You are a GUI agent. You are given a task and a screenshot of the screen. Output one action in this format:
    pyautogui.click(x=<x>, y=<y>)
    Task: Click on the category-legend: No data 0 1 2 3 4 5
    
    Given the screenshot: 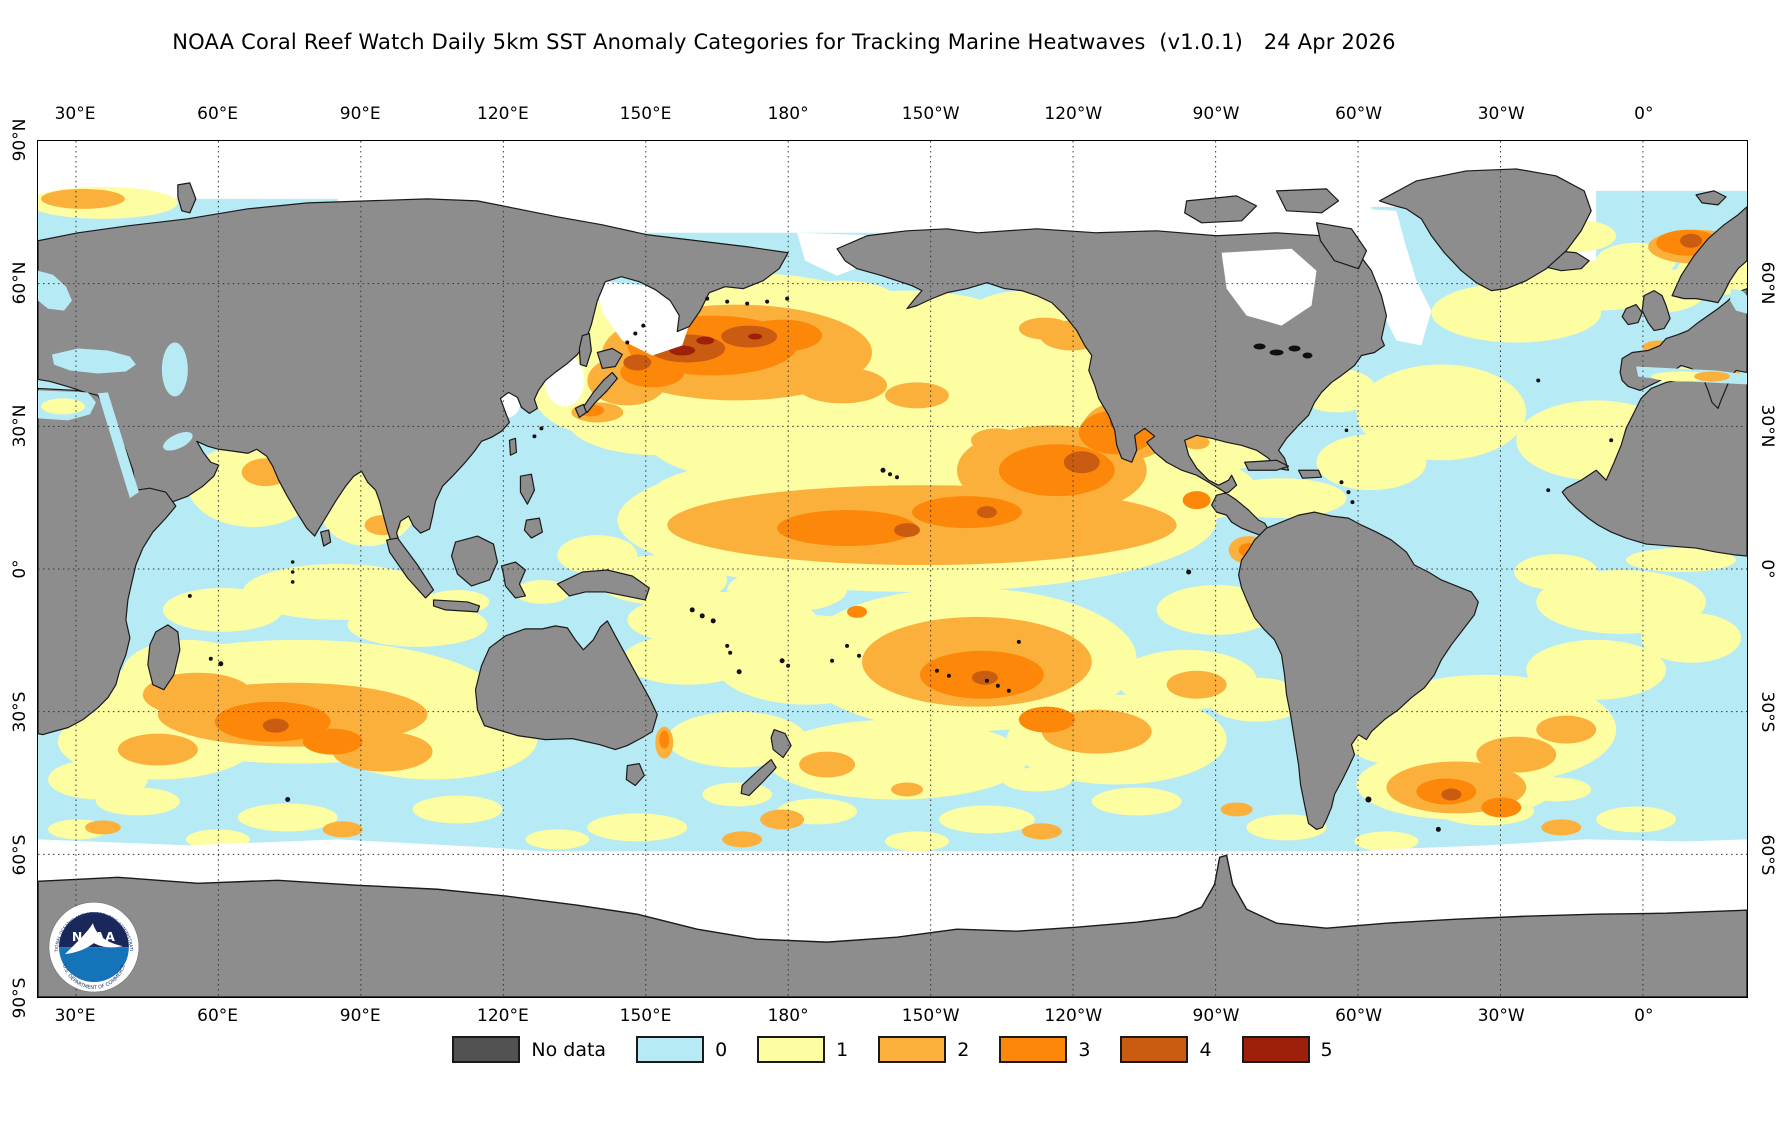 What is the action you would take?
    pyautogui.click(x=892, y=1049)
    